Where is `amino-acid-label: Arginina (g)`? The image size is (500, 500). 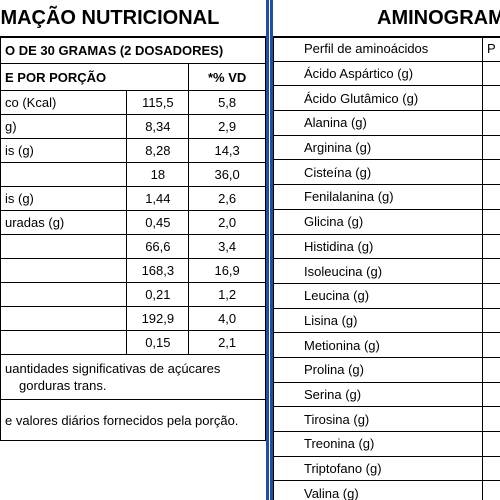
amino-acid-label: Arginina (g) is located at coordinates (378, 147).